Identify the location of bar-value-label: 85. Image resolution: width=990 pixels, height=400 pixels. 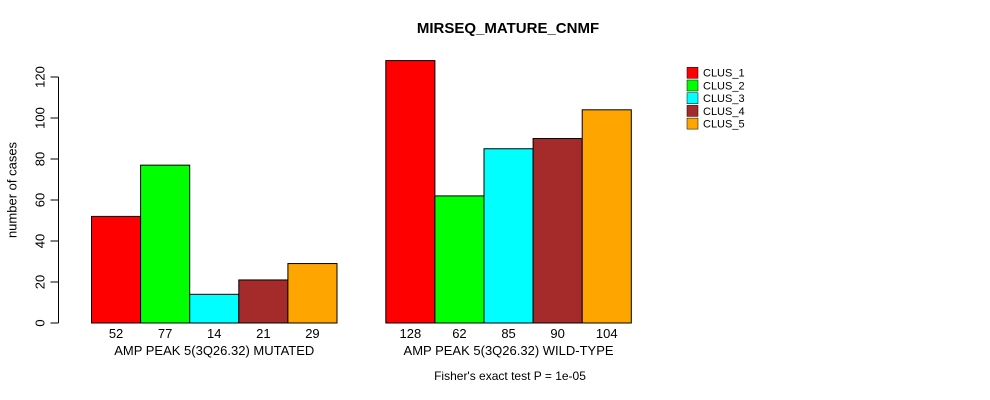
(508, 333).